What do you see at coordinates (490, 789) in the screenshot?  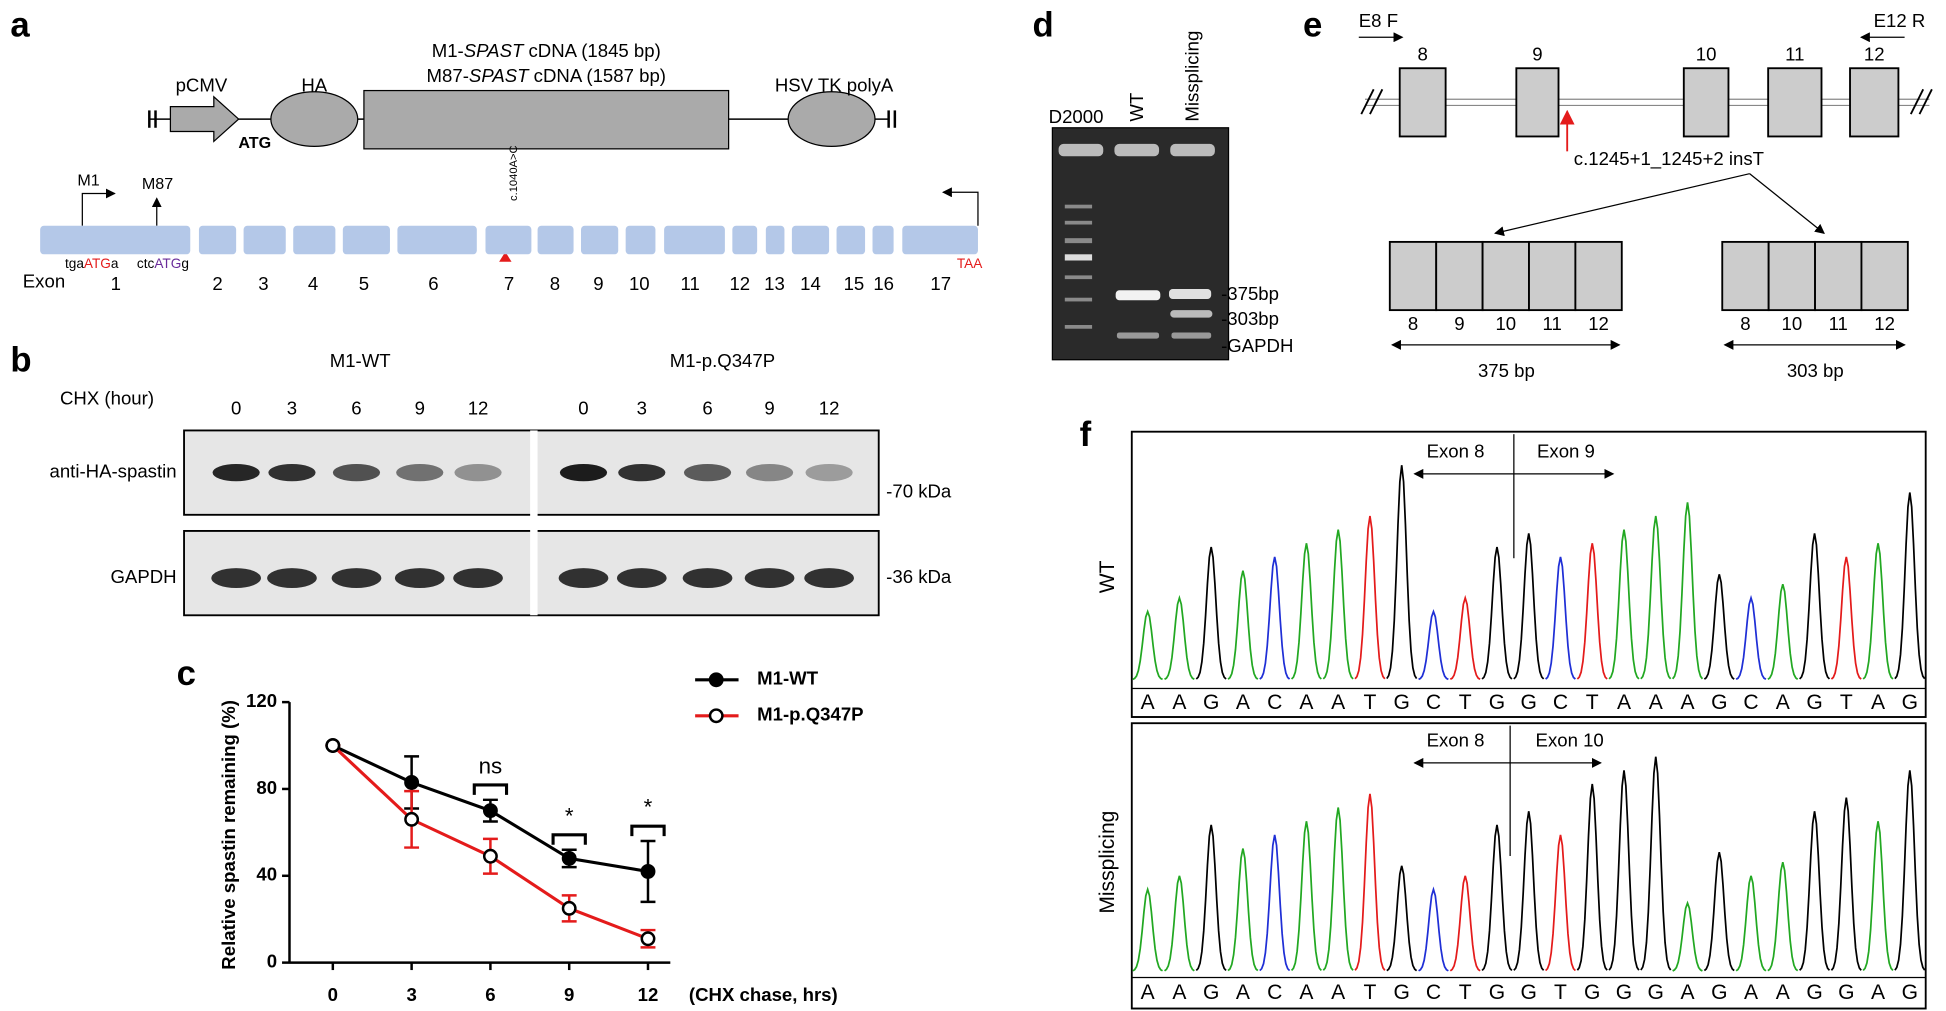 I see `significance-bracket` at bounding box center [490, 789].